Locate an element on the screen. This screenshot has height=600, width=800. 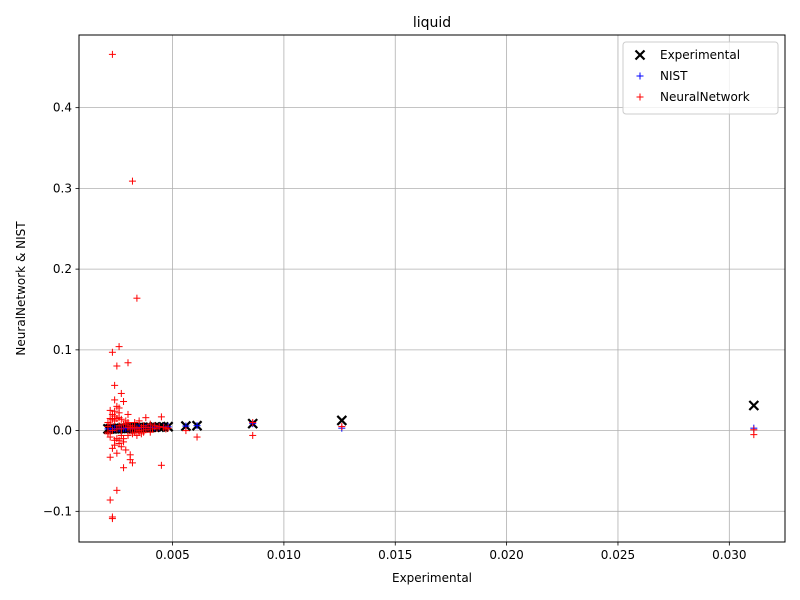
y-axis-label: NeuralNetwork & NIST is located at coordinates (21, 288).